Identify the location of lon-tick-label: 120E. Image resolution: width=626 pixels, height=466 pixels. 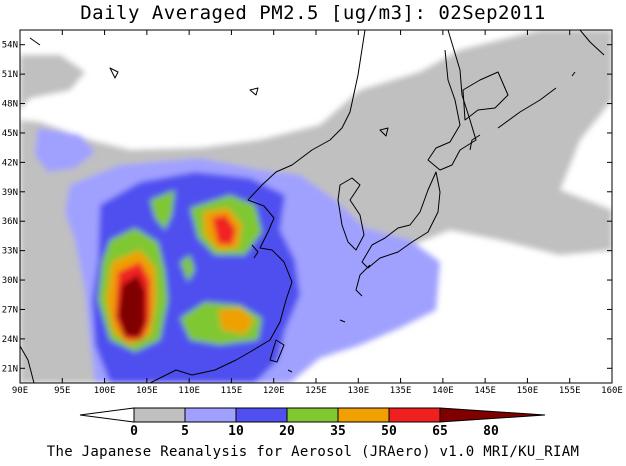
(274, 391).